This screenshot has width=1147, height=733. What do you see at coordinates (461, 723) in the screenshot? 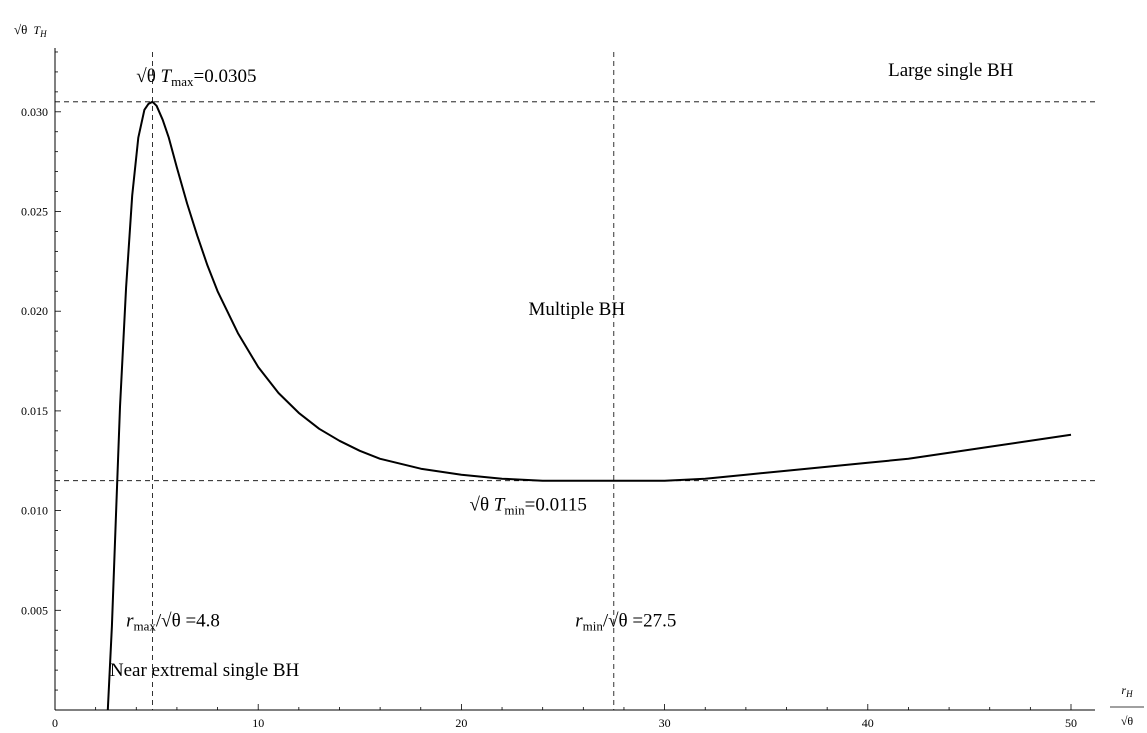
I see `x-tick-label: 20` at bounding box center [461, 723].